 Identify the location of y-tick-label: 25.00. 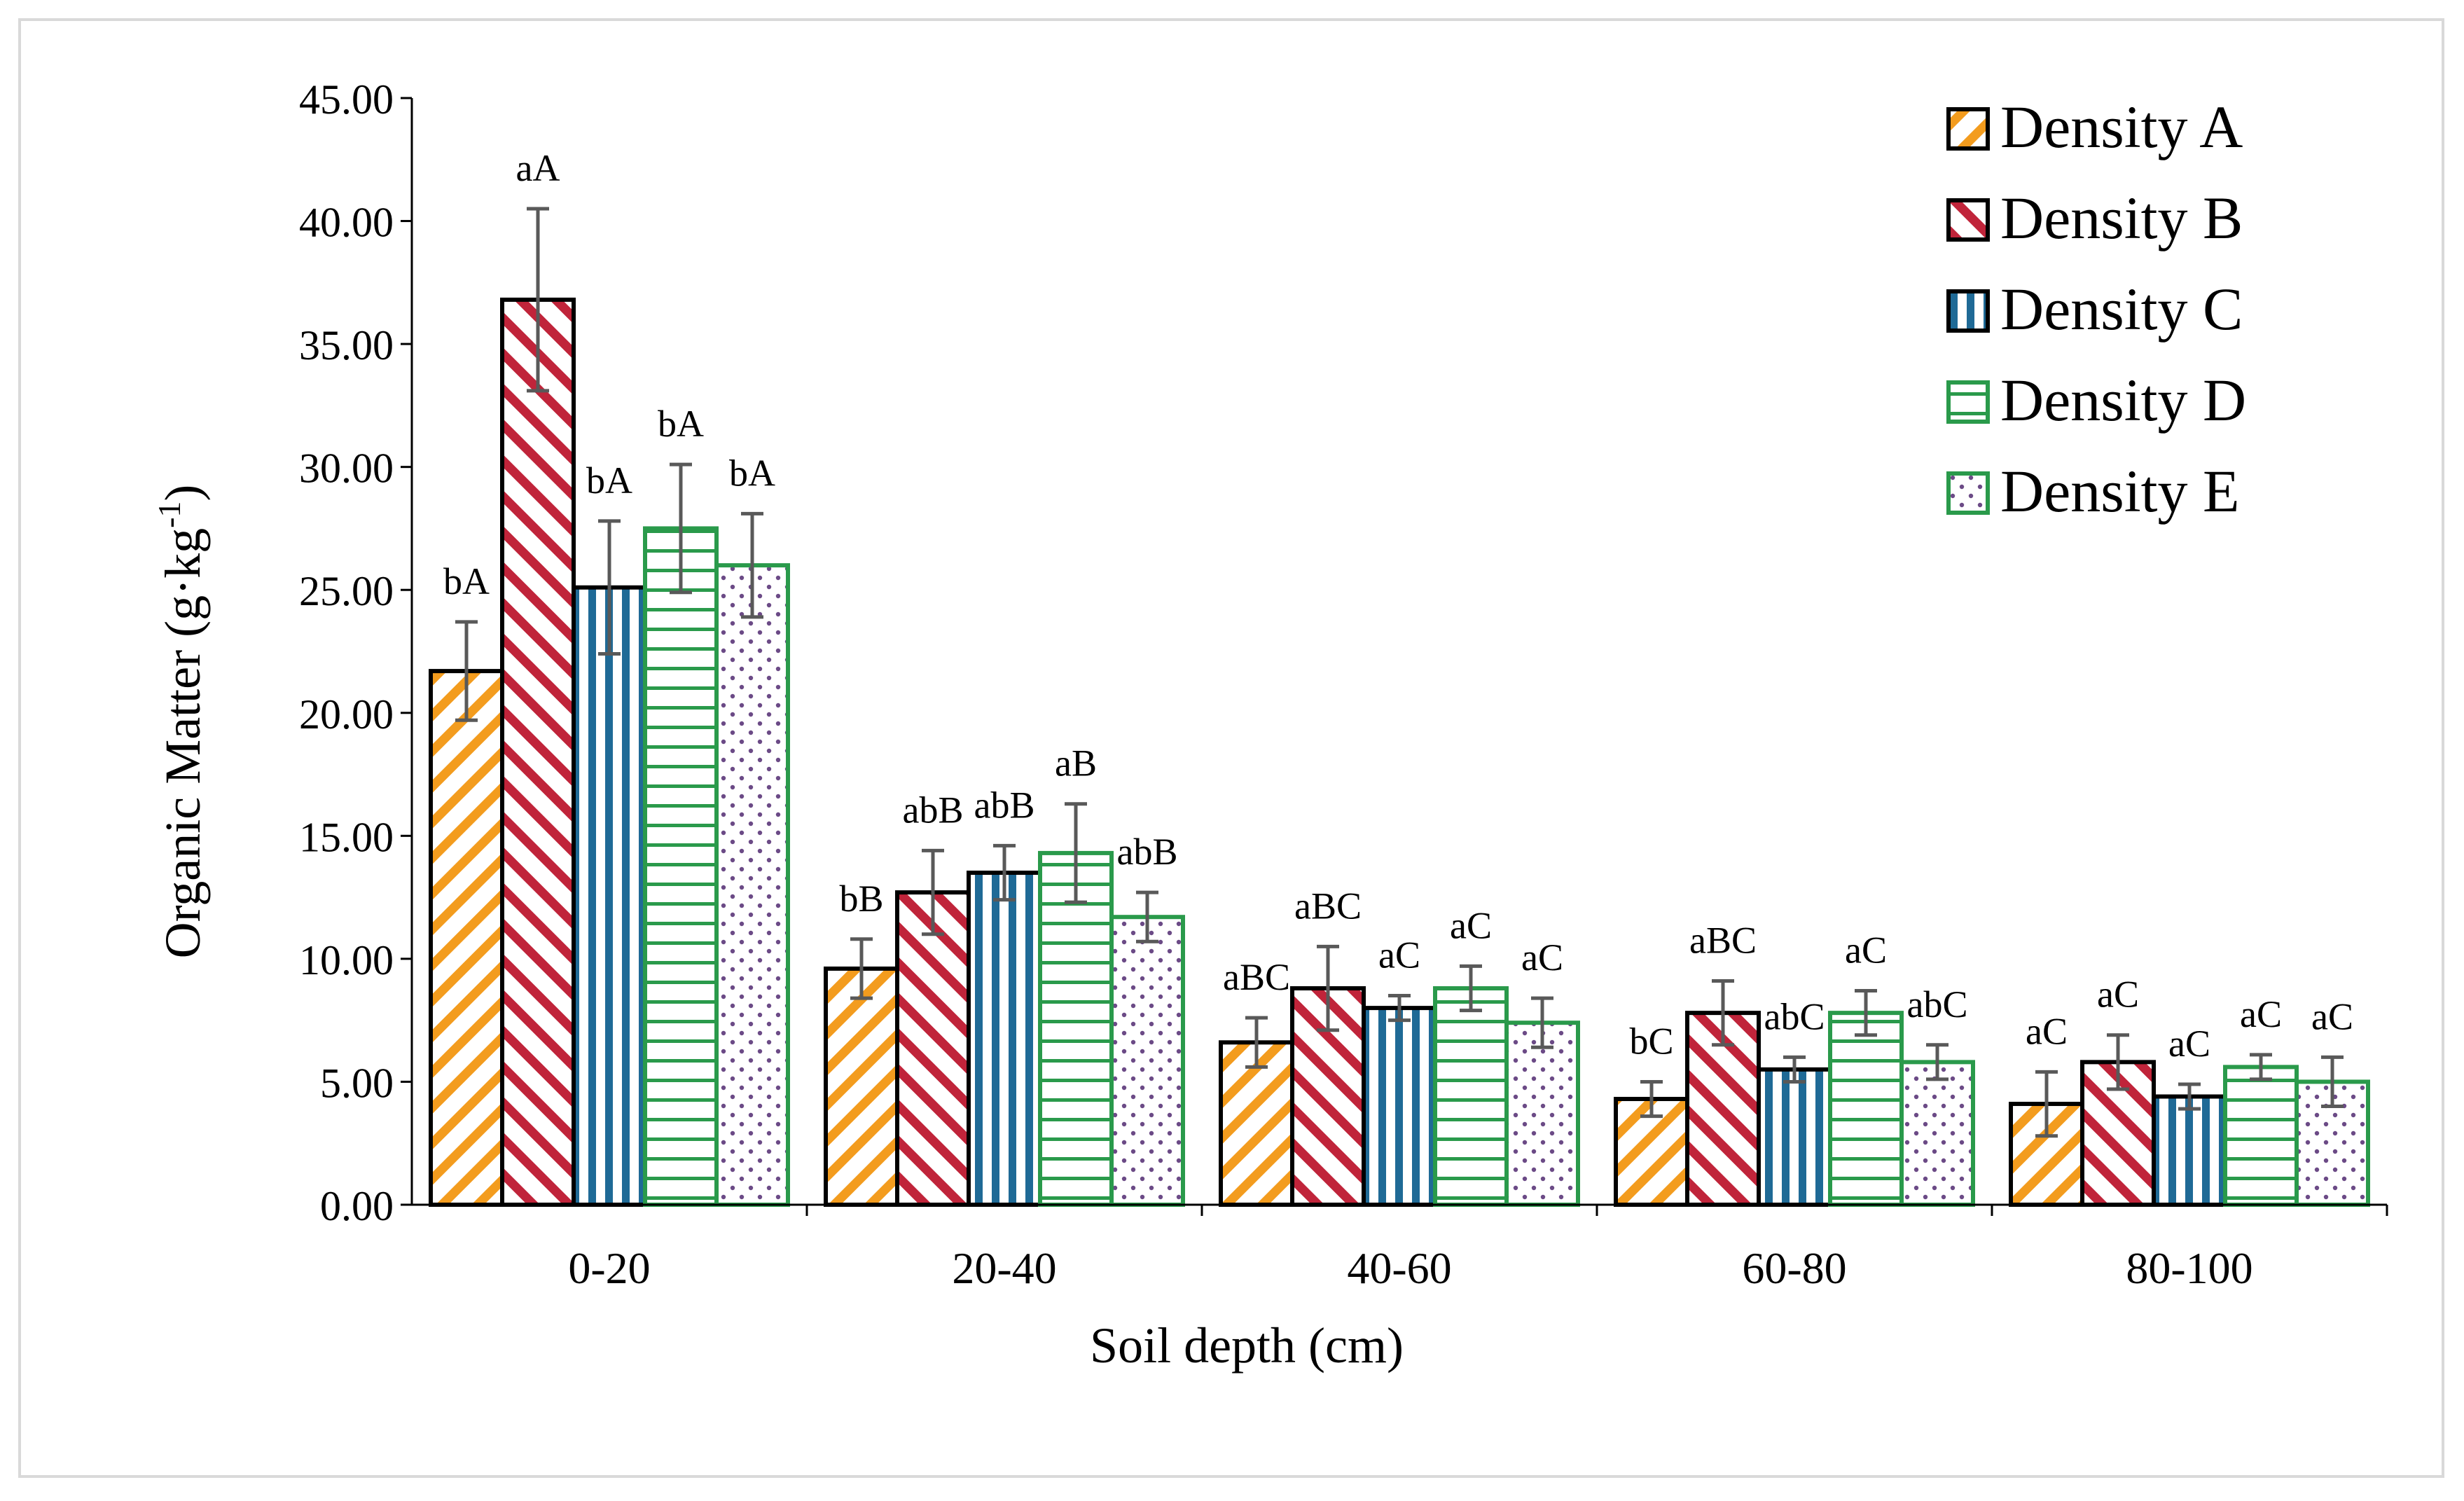
(346, 591).